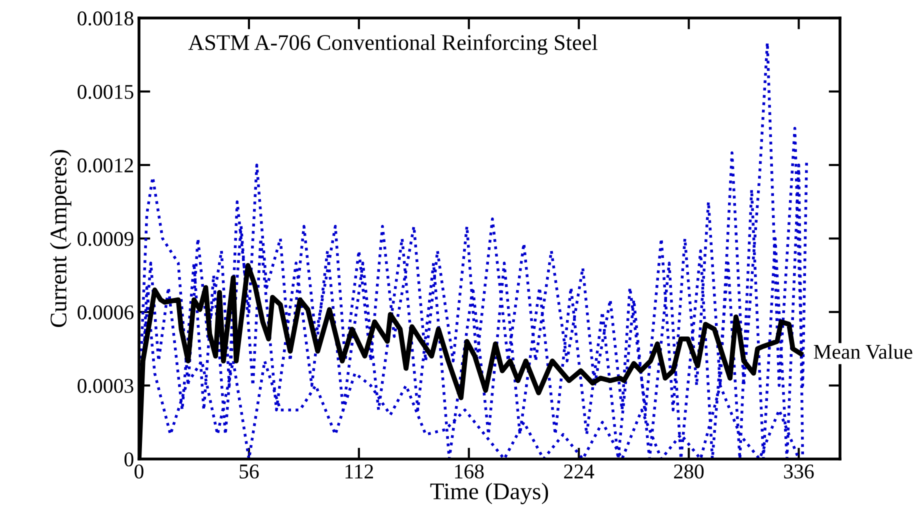 Image resolution: width=913 pixels, height=514 pixels. I want to click on y-tick-label: 0.0006, so click(106, 312).